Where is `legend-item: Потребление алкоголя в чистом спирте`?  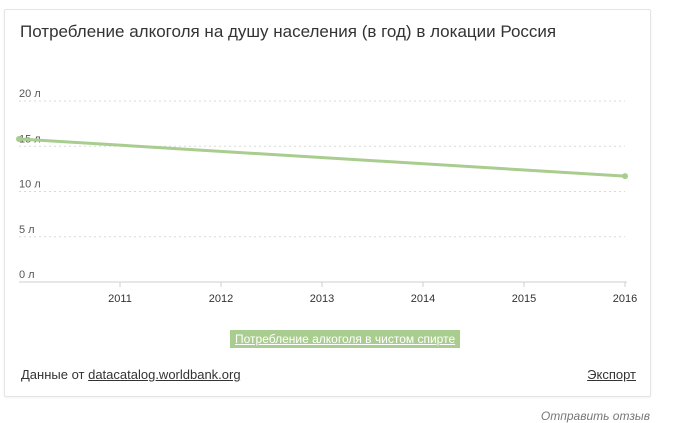
legend-item: Потребление алкоголя в чистом спирте is located at coordinates (345, 339).